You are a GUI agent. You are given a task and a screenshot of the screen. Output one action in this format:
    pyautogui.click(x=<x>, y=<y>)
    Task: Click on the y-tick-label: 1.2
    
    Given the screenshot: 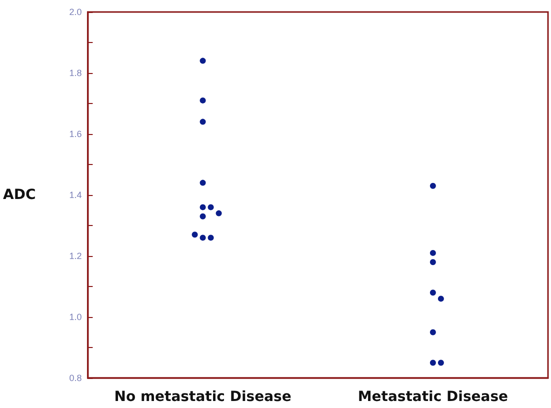 What is the action you would take?
    pyautogui.click(x=75, y=256)
    